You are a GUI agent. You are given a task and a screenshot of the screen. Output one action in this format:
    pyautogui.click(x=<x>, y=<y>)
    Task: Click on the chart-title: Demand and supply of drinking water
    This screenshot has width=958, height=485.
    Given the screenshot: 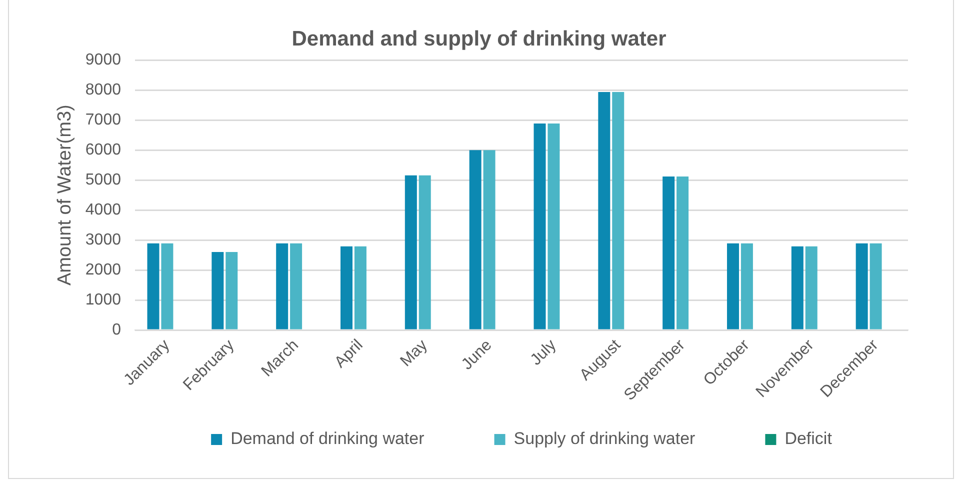 What is the action you would take?
    pyautogui.click(x=479, y=38)
    